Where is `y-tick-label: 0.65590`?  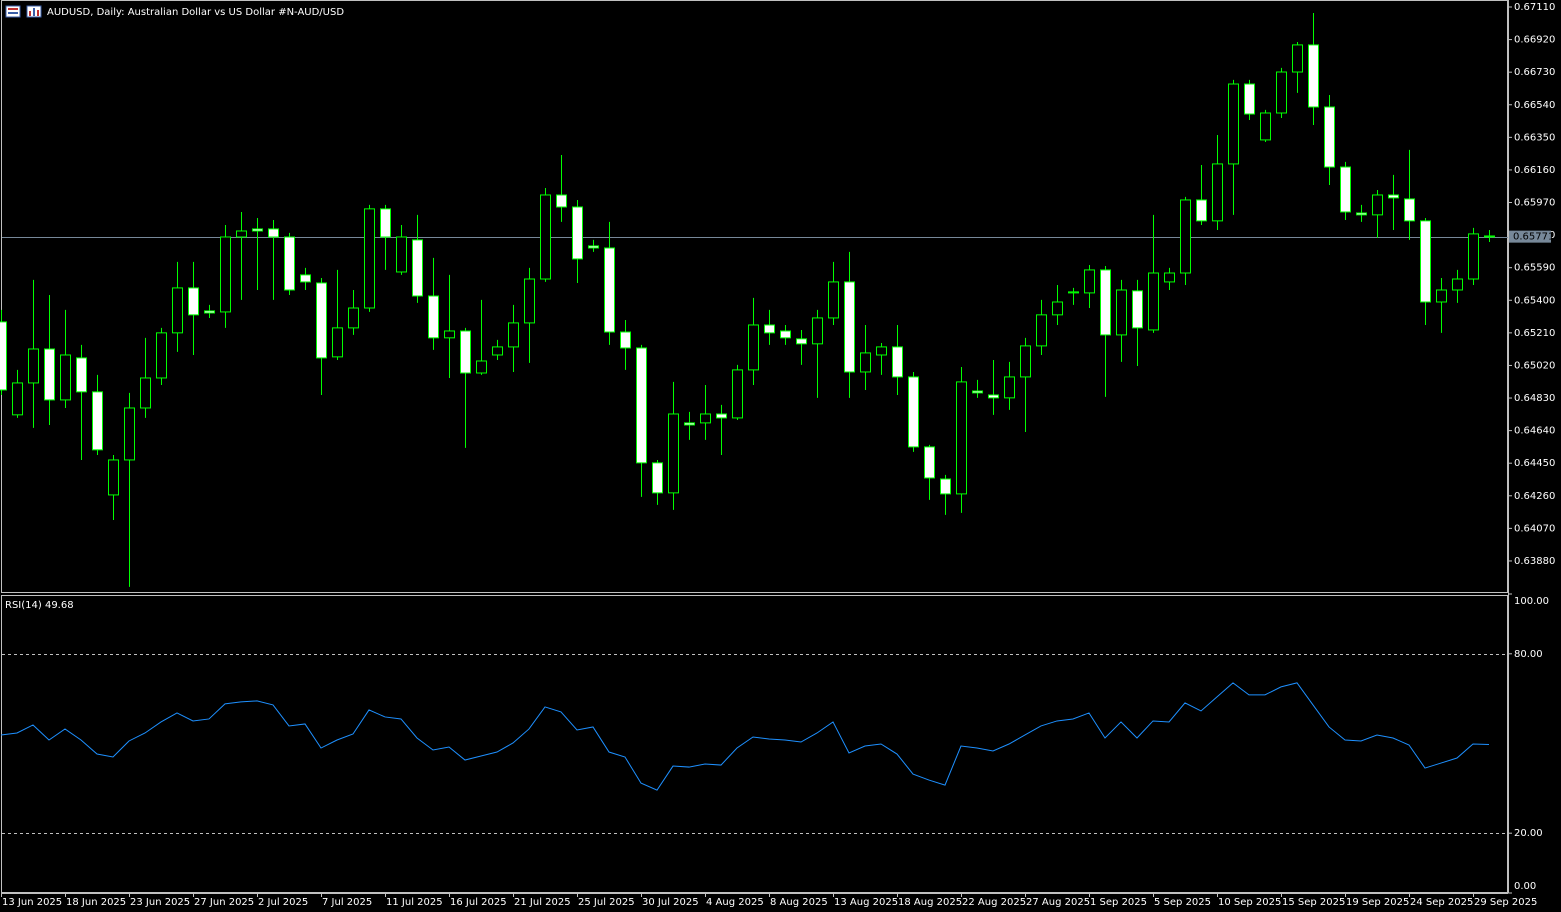
y-tick-label: 0.65590 is located at coordinates (1534, 268).